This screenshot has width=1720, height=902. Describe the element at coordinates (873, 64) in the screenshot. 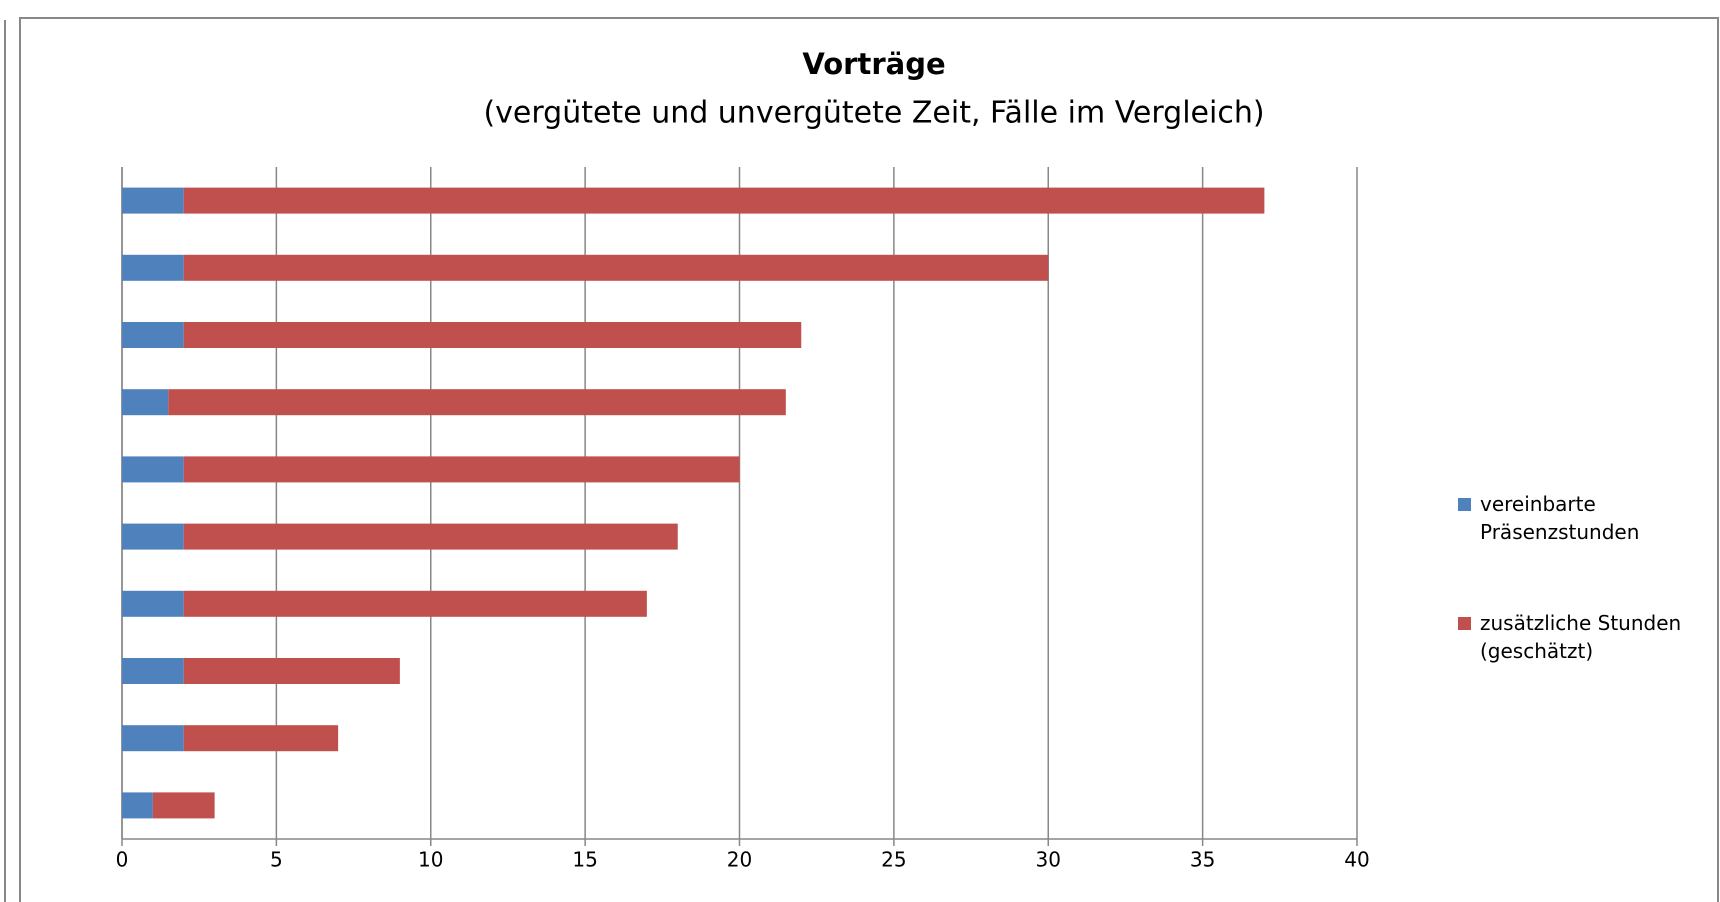

I see `chart-title: Vorträge` at that location.